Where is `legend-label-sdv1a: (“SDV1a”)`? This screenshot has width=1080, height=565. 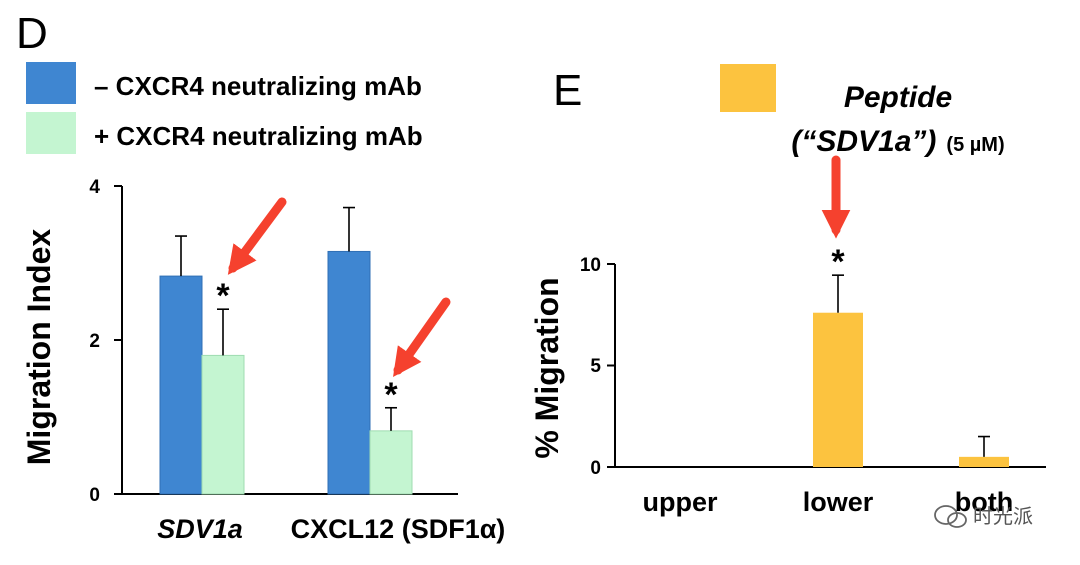 legend-label-sdv1a: (“SDV1a”) is located at coordinates (863, 141).